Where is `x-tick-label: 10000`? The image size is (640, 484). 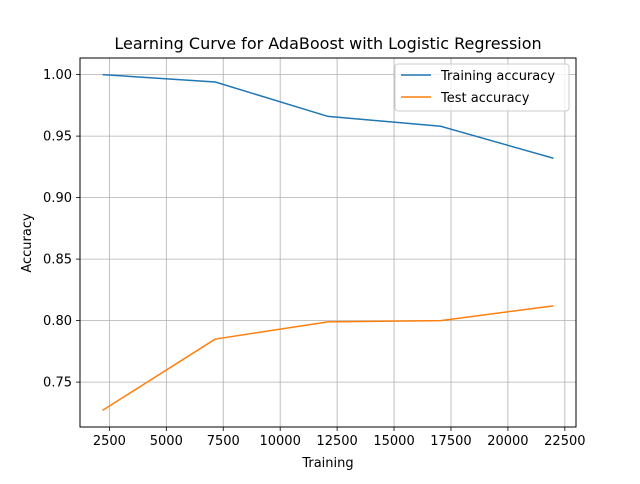 x-tick-label: 10000 is located at coordinates (279, 441).